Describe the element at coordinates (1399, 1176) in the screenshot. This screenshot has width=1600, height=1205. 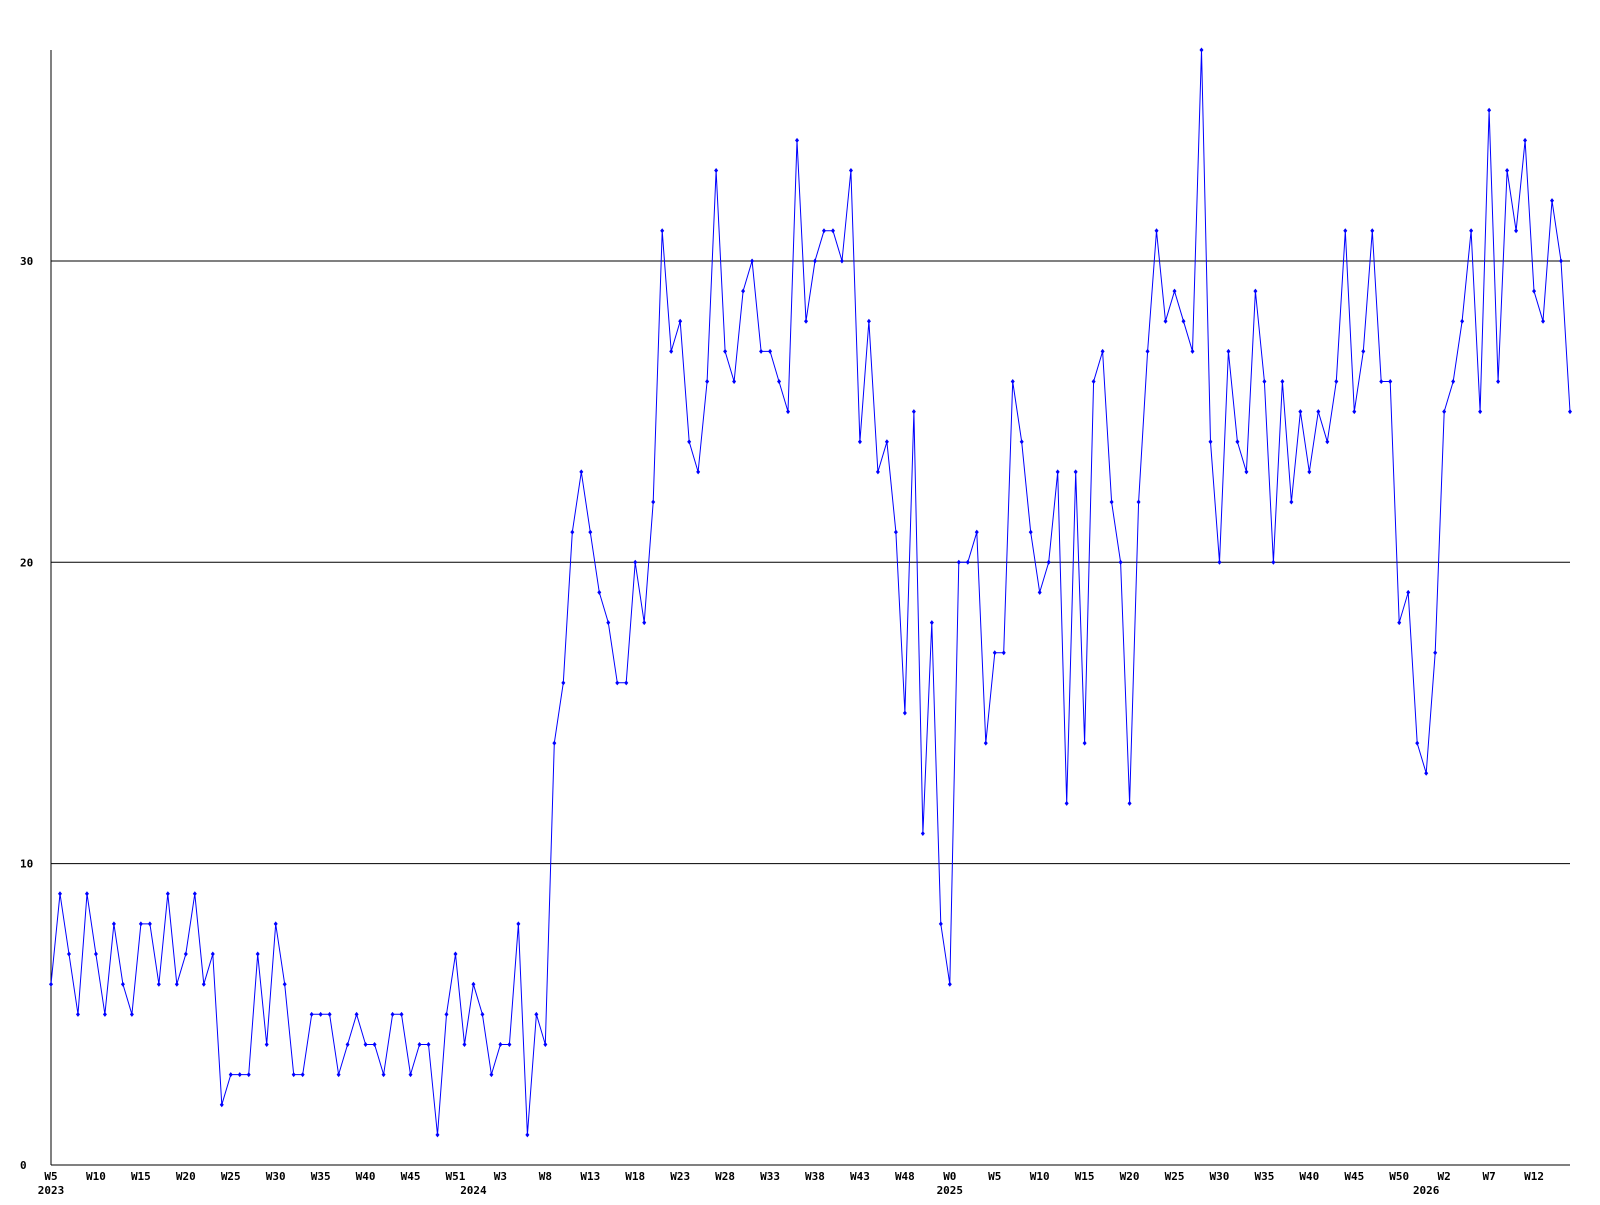
I see `x-tick-label: W50` at that location.